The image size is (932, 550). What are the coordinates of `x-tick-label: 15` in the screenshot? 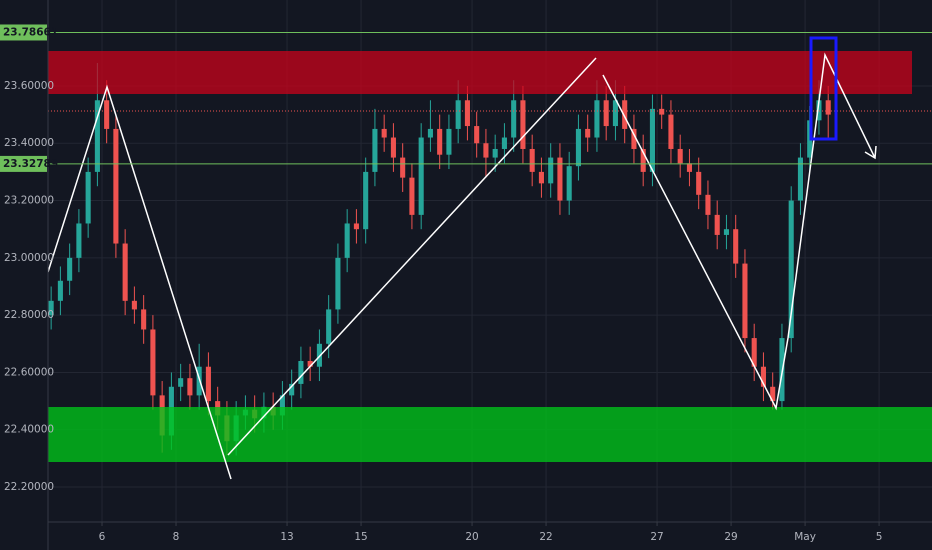 It's located at (360, 537).